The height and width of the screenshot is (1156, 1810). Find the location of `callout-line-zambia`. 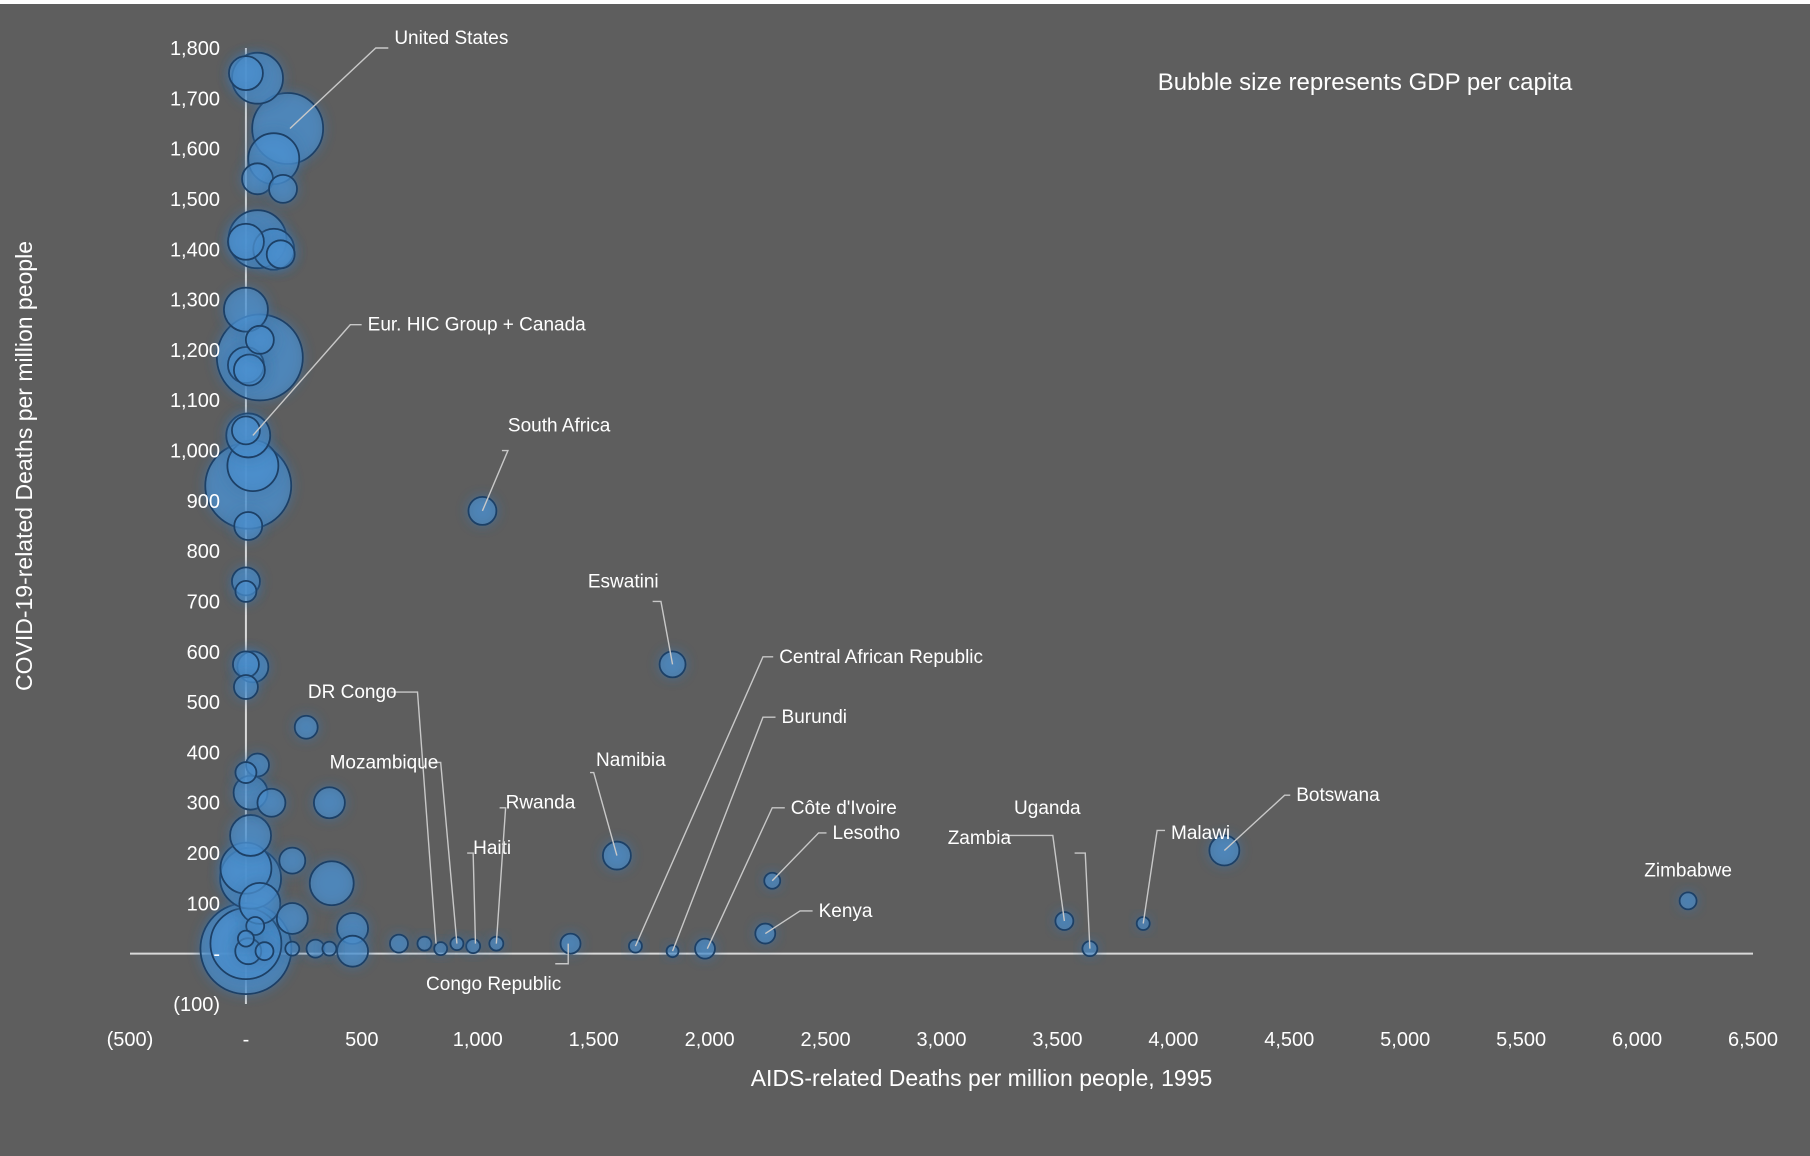

callout-line-zambia is located at coordinates (1035, 878).